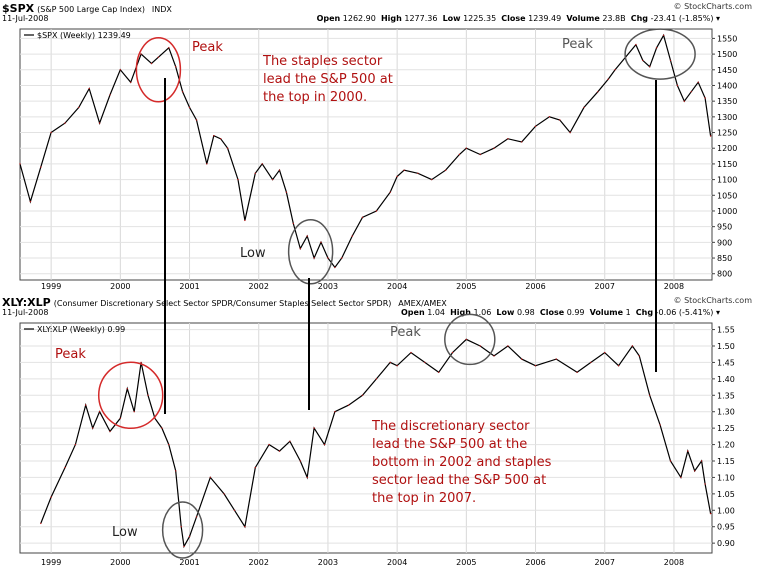 This screenshot has width=760, height=570. I want to click on annotation-note-bottom: The discretionary sector, so click(450, 426).